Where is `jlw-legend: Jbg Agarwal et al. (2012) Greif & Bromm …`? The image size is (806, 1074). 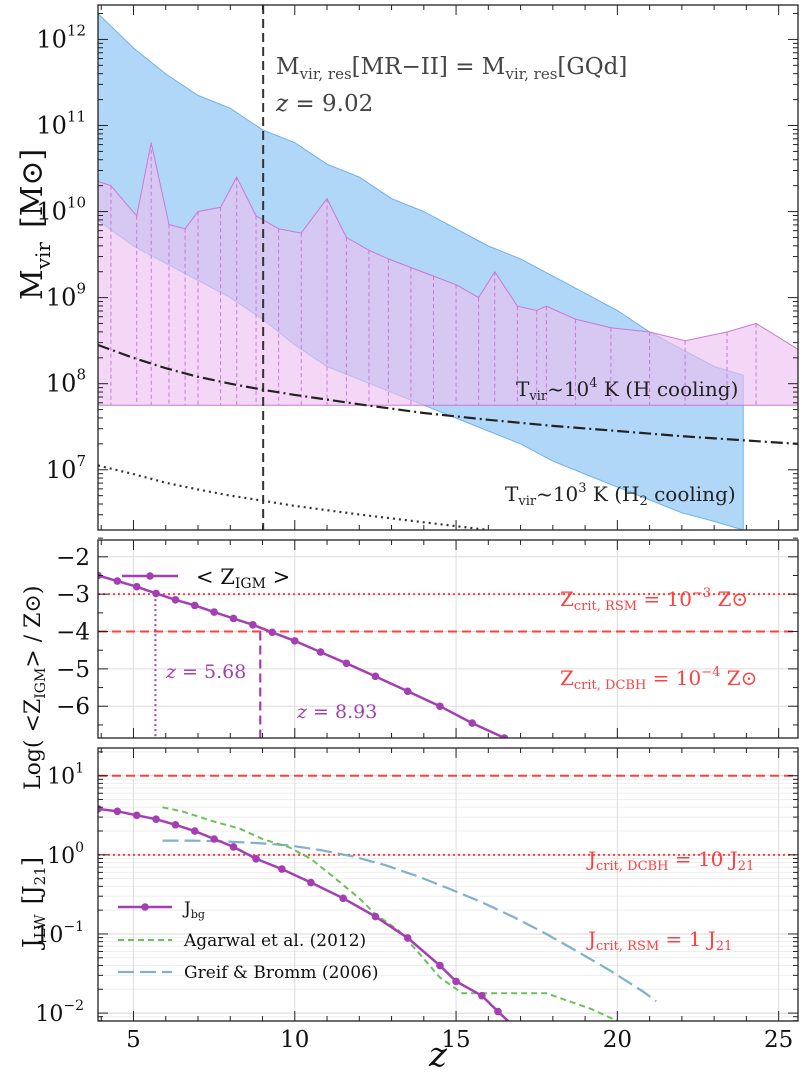
jlw-legend: Jbg Agarwal et al. (2012) Greif & Bromm … is located at coordinates (248, 941).